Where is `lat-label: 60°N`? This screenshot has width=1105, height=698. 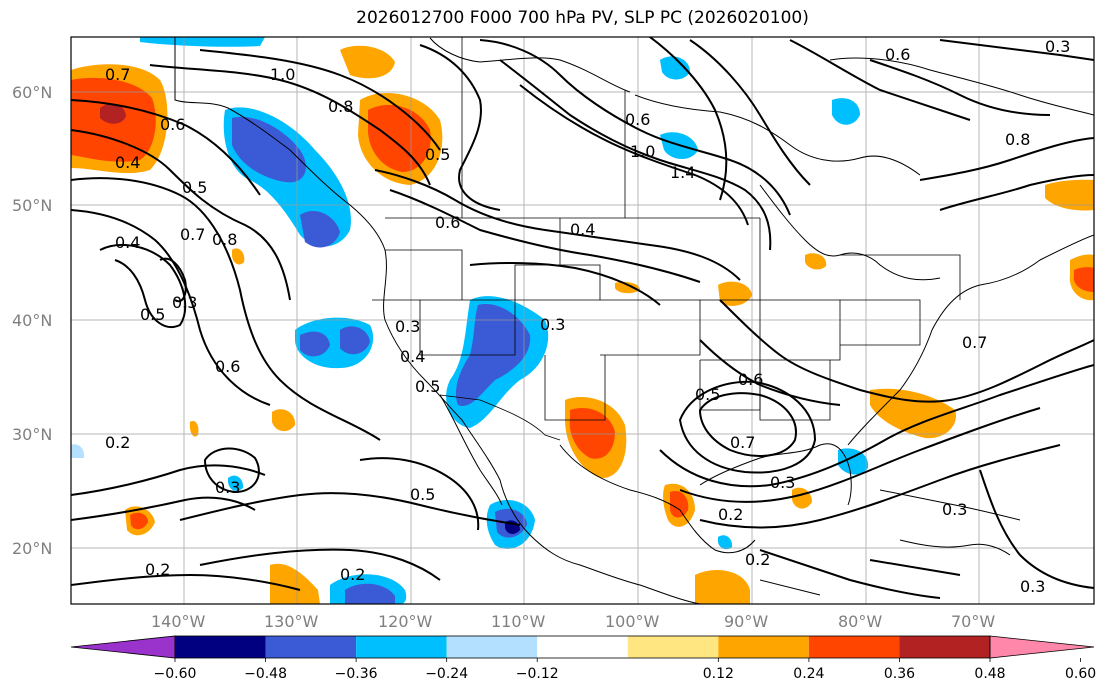
lat-label: 60°N is located at coordinates (32, 92).